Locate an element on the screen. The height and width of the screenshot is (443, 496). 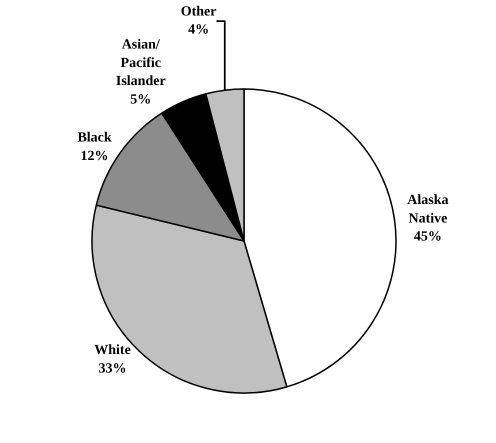
slice-label: White is located at coordinates (112, 350).